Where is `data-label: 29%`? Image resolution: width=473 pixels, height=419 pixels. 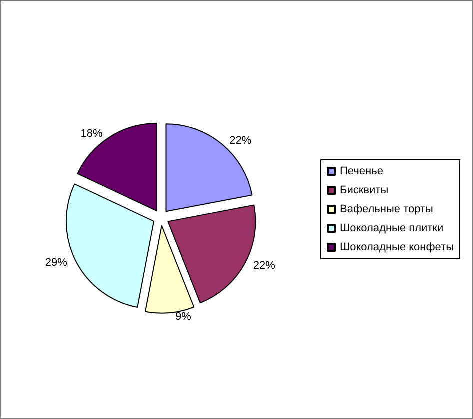
data-label: 29% is located at coordinates (56, 263).